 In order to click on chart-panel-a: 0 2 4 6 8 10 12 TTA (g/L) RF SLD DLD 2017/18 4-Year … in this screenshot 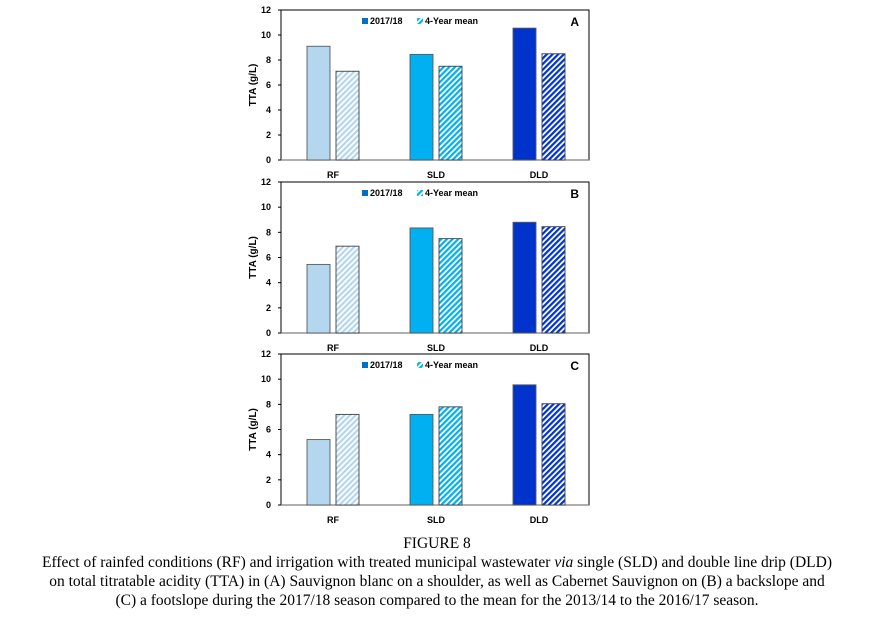, I will do `click(419, 92)`.